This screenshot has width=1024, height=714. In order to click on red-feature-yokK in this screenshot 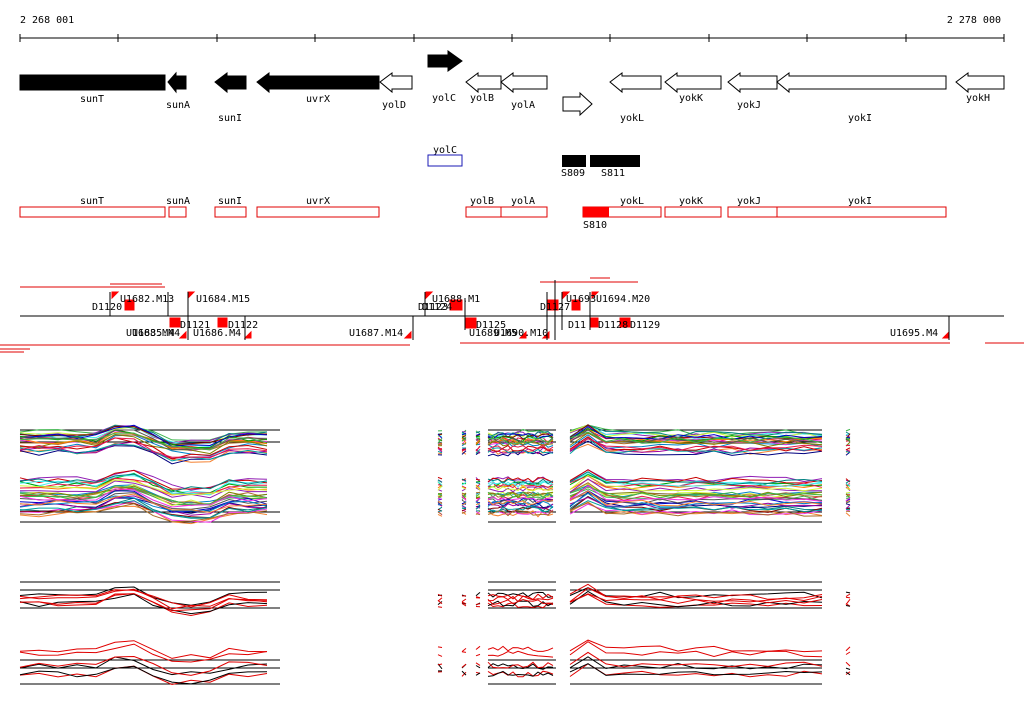, I will do `click(693, 212)`.